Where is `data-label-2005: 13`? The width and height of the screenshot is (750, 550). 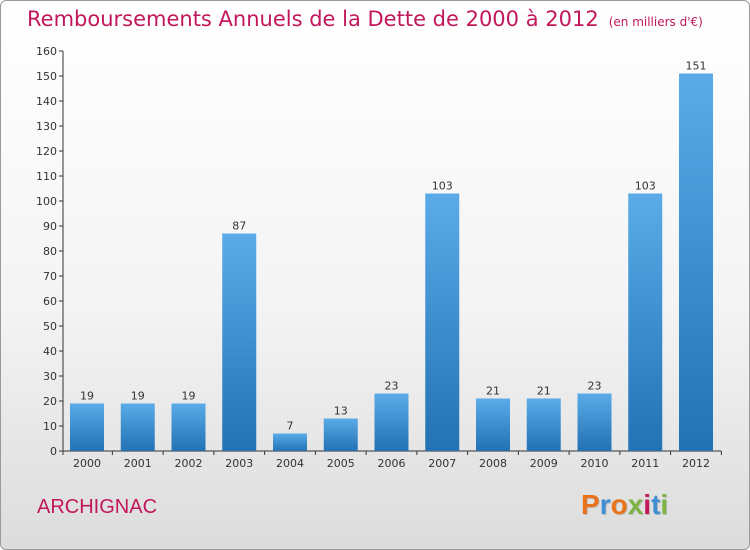 data-label-2005: 13 is located at coordinates (341, 411).